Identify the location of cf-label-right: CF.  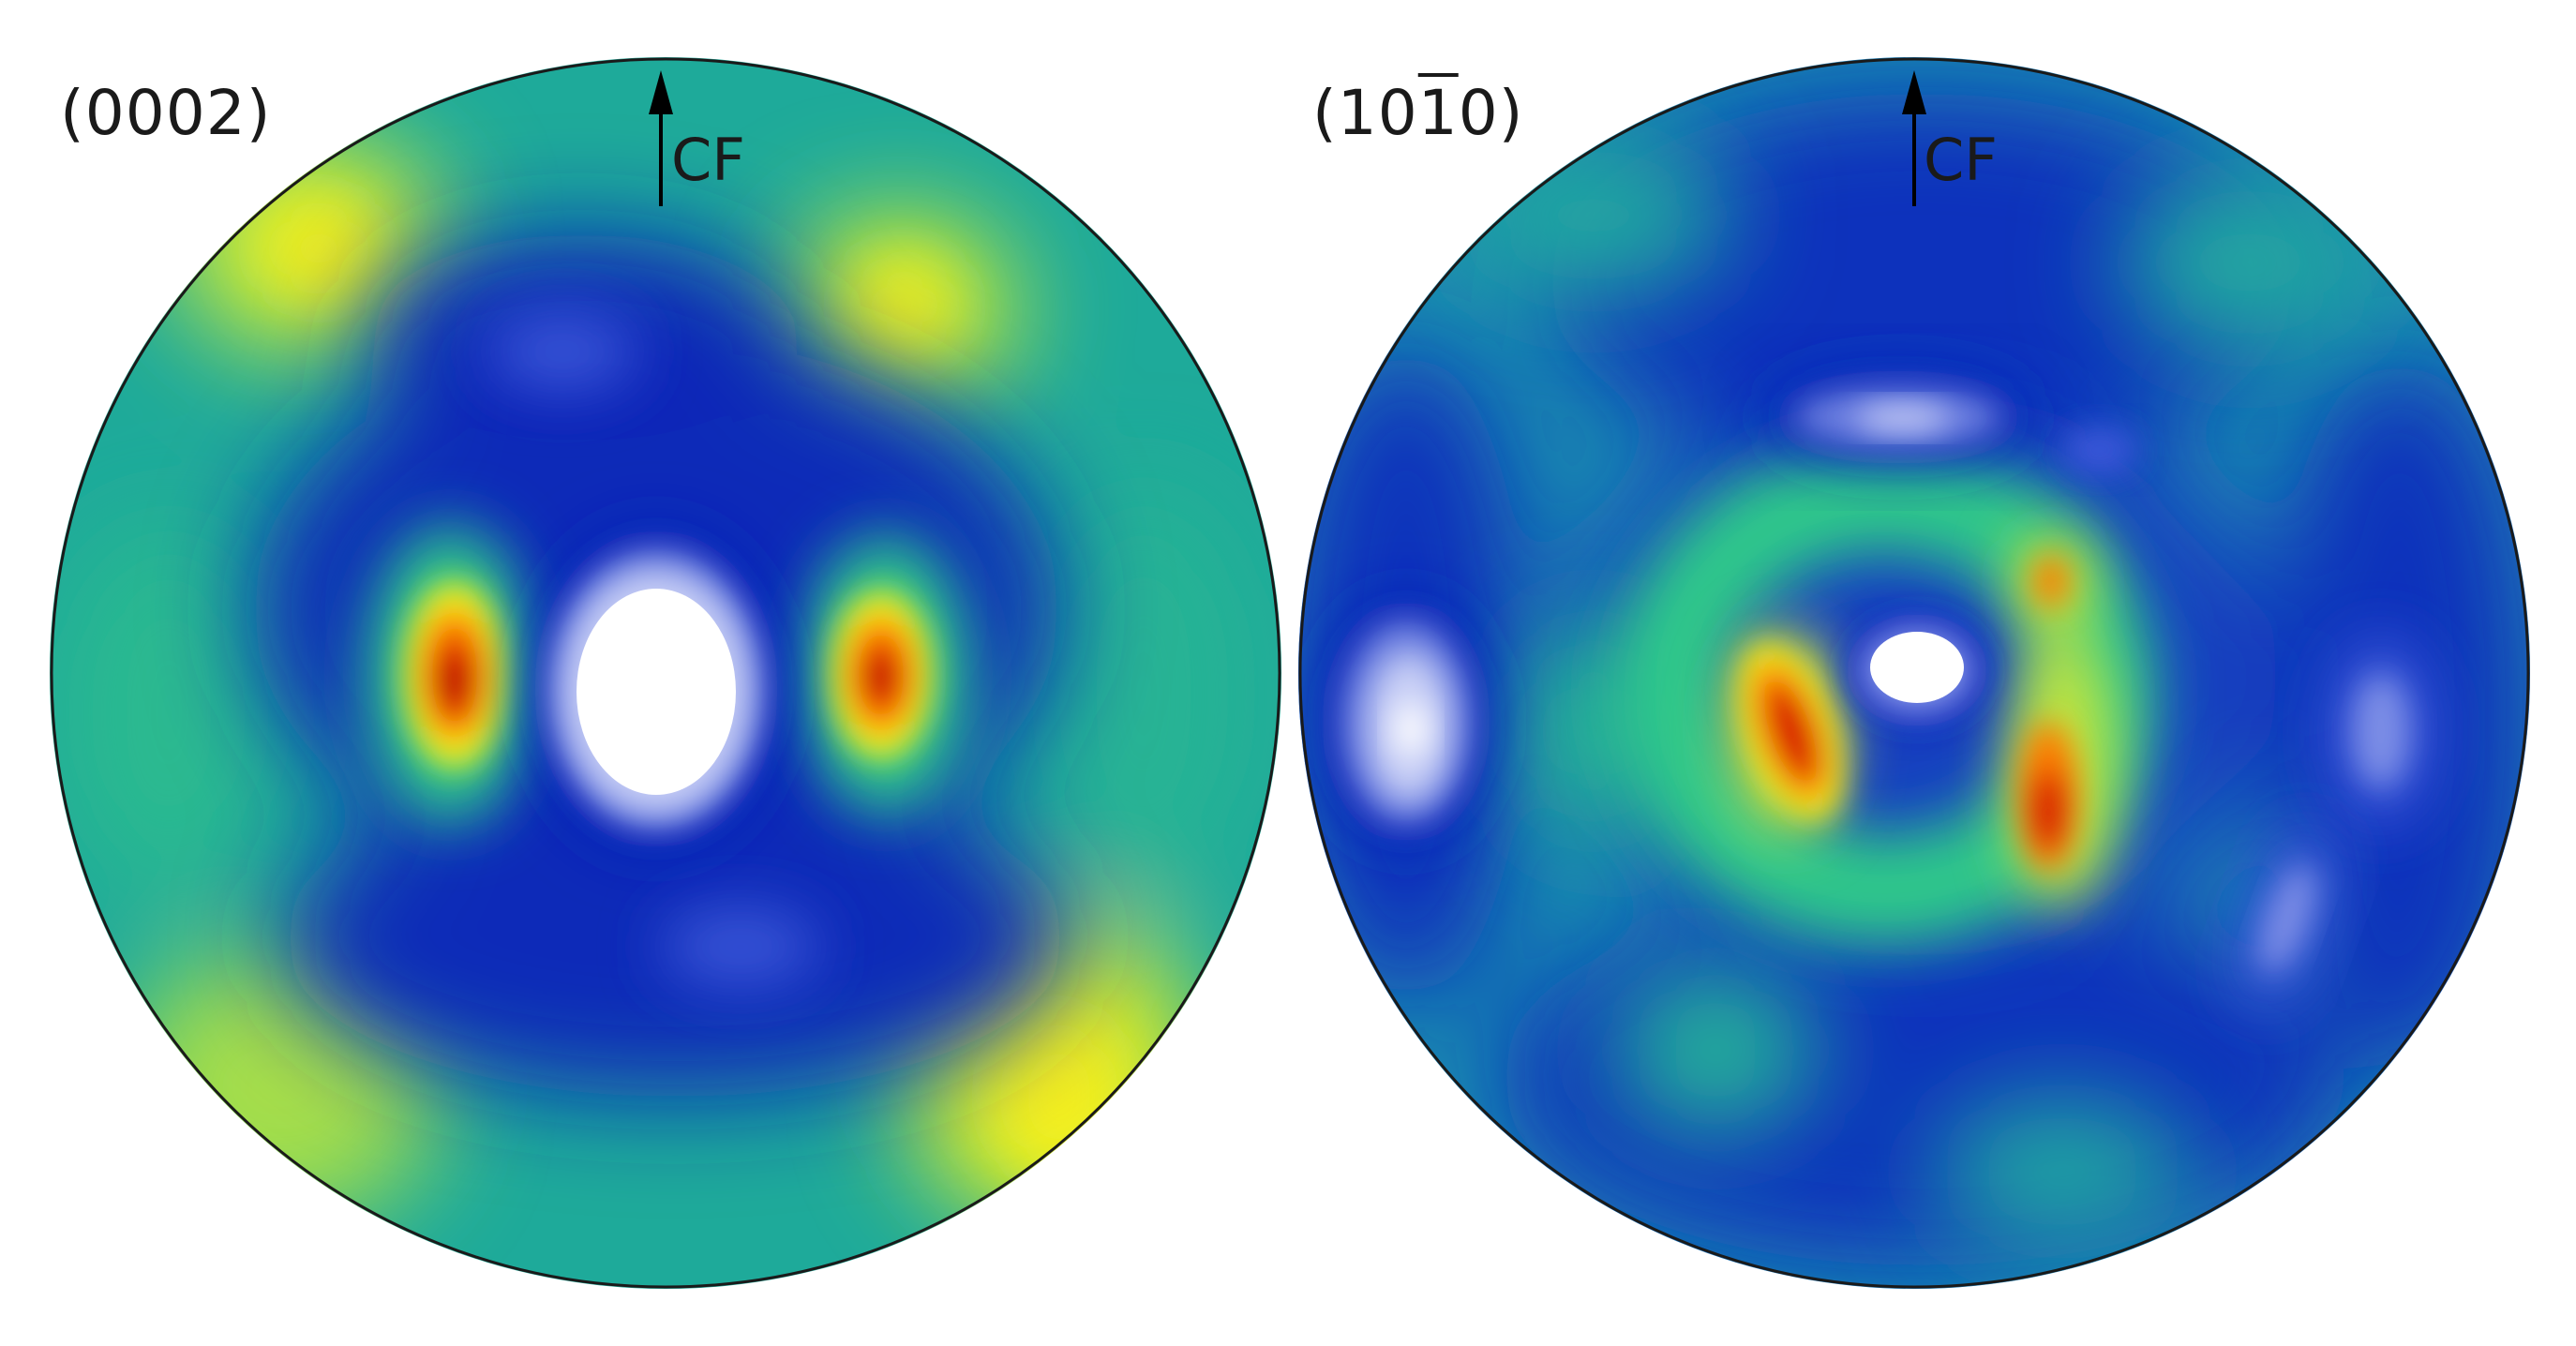
(1961, 160).